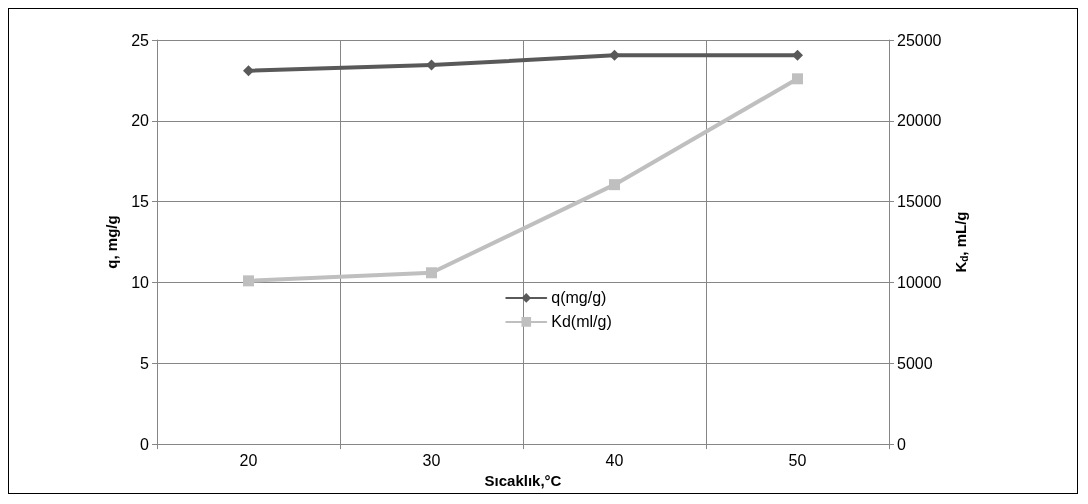  I want to click on x-tick-label: 40, so click(614, 460).